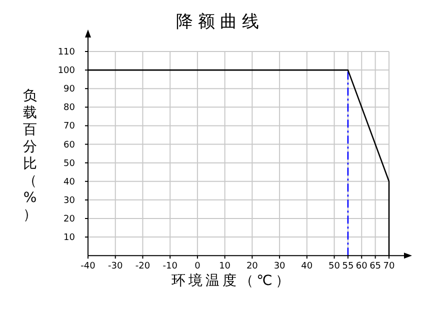 This screenshot has width=447, height=332. Describe the element at coordinates (70, 182) in the screenshot. I see `y-tick-label: 40` at that location.